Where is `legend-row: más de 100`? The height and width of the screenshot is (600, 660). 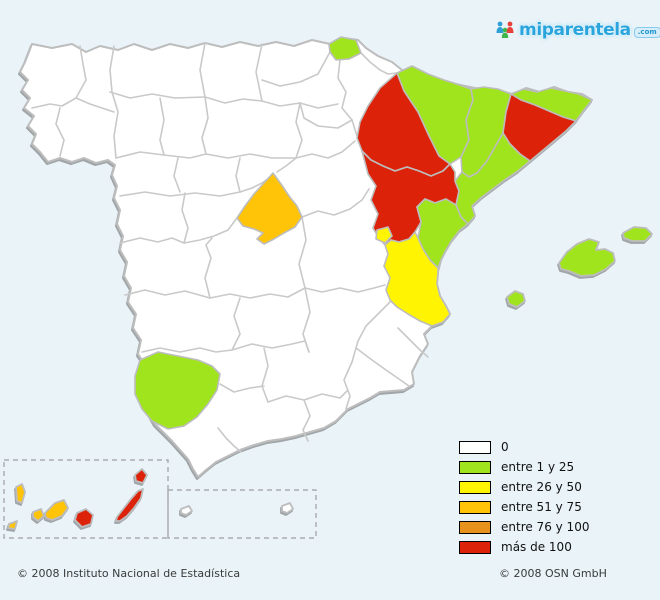
legend-row: más de 100 is located at coordinates (524, 547).